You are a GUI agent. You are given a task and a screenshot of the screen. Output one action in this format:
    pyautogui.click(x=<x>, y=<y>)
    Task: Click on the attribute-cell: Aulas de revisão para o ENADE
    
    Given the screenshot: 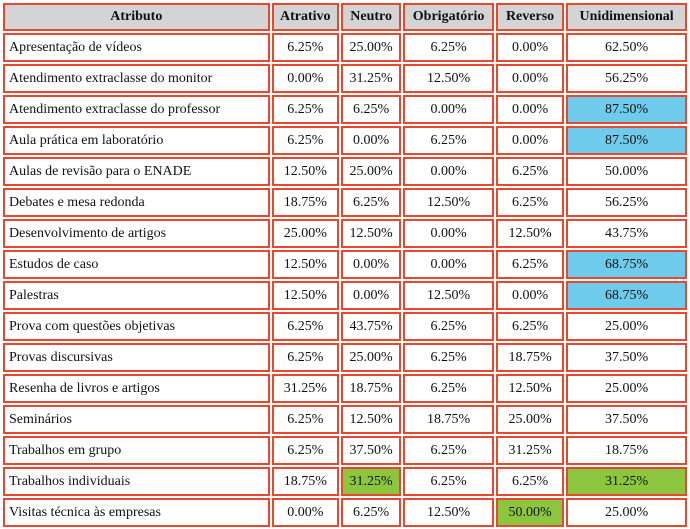 What is the action you would take?
    pyautogui.click(x=136, y=171)
    